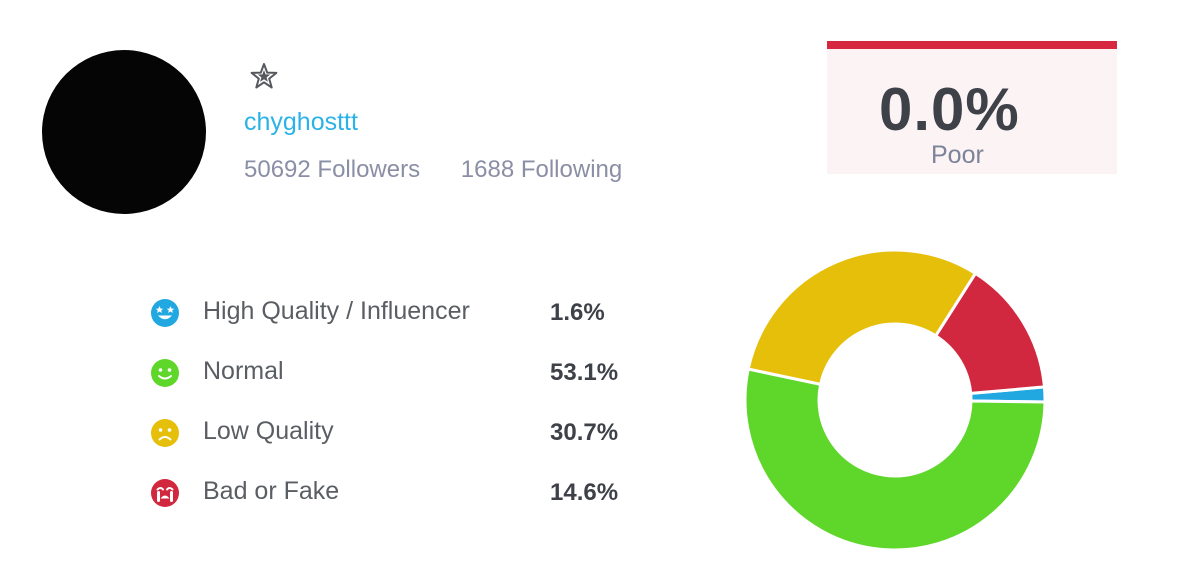 Image resolution: width=1200 pixels, height=579 pixels. What do you see at coordinates (949, 109) in the screenshot?
I see `score-value: 0.0%` at bounding box center [949, 109].